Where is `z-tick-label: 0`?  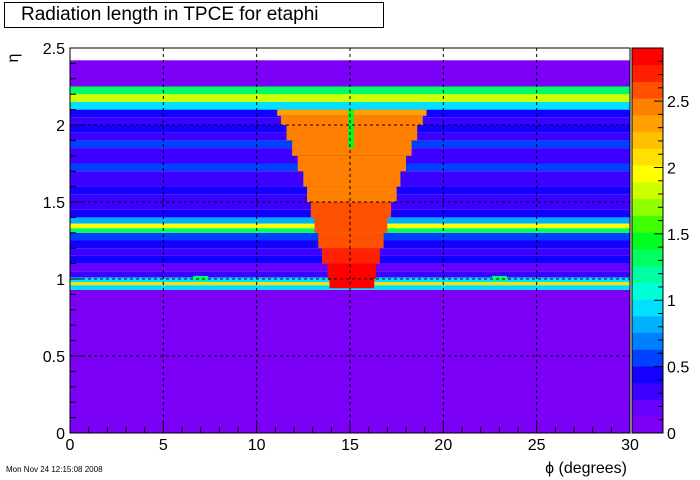 z-tick-label: 0 is located at coordinates (671, 434).